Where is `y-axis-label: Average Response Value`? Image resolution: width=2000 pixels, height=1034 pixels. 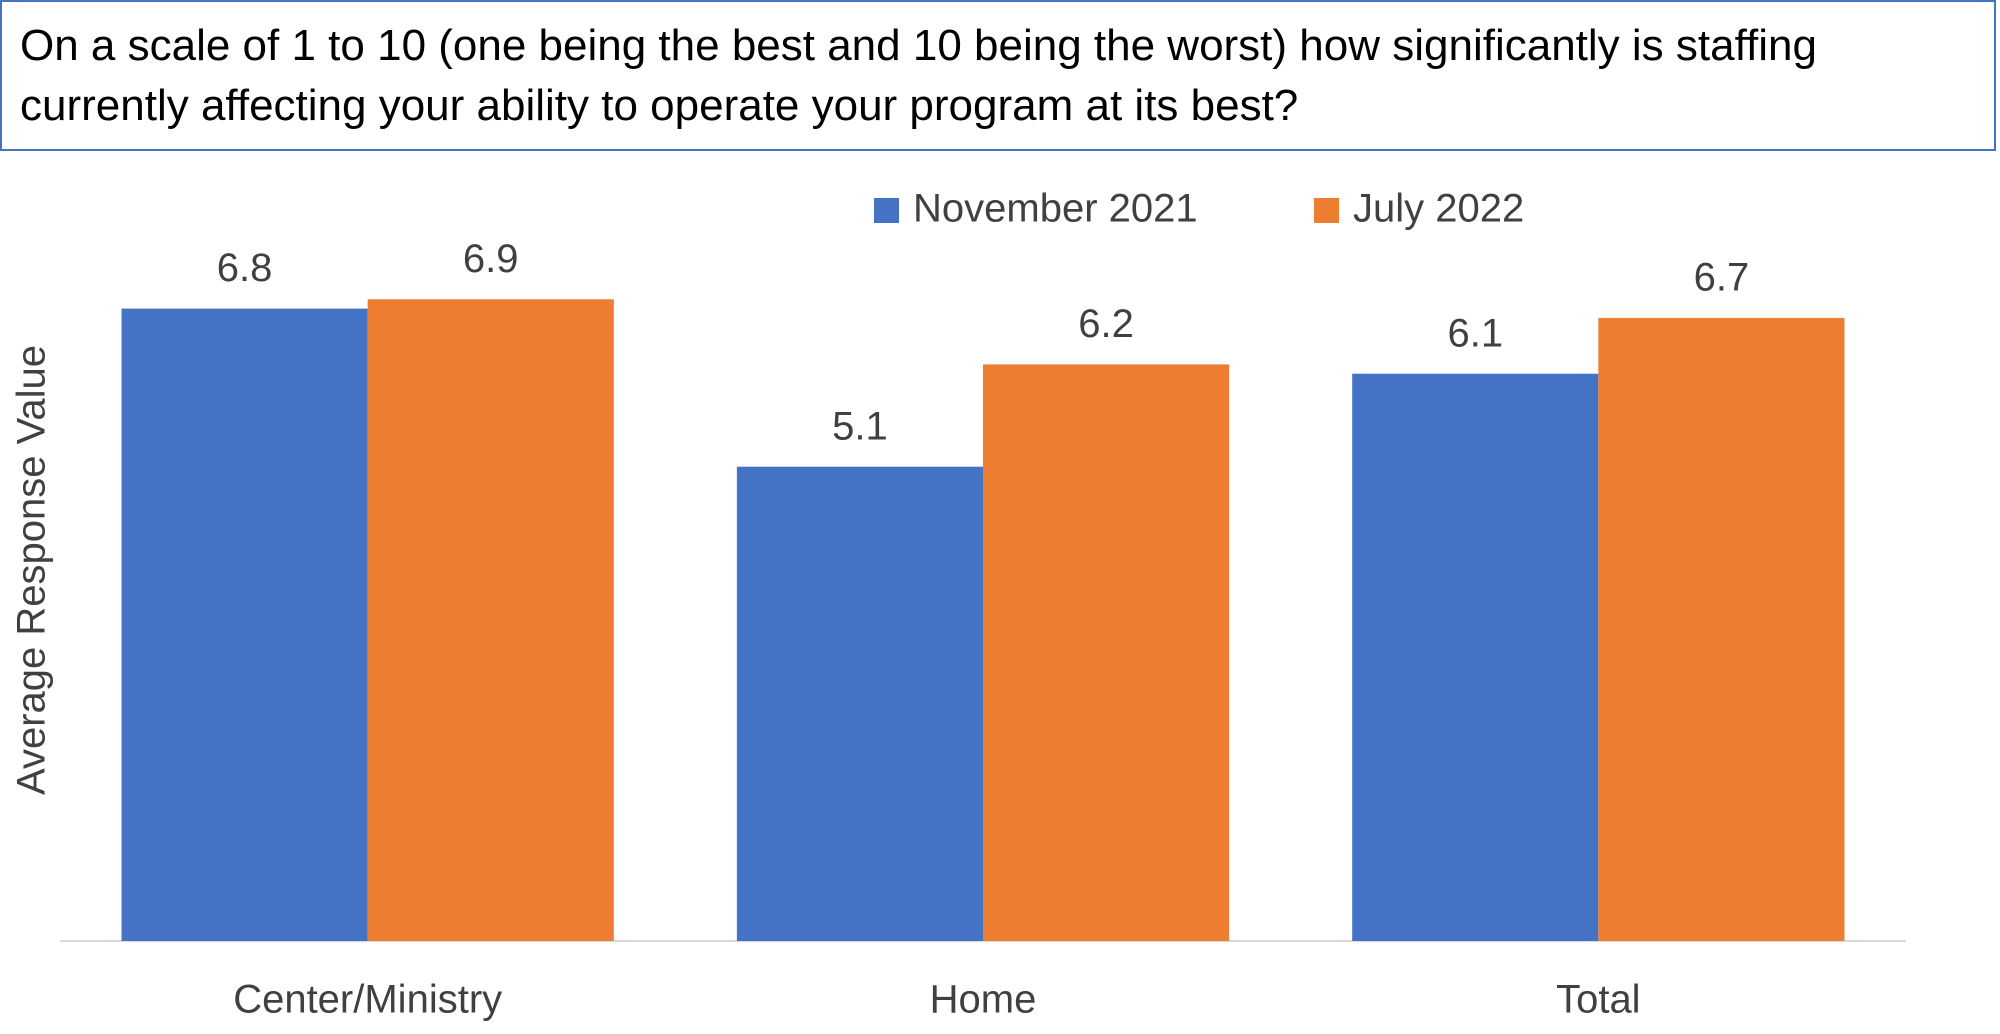
y-axis-label: Average Response Value is located at coordinates (32, 570).